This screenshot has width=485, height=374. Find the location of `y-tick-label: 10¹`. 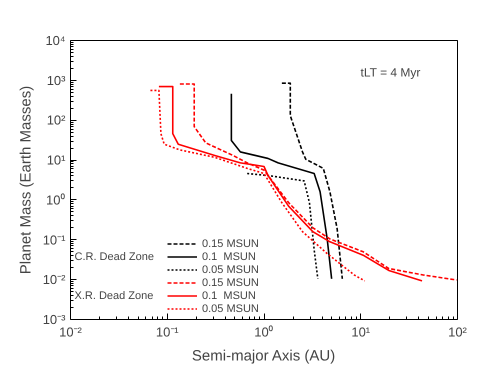

y-tick-label: 10¹ is located at coordinates (56, 160).